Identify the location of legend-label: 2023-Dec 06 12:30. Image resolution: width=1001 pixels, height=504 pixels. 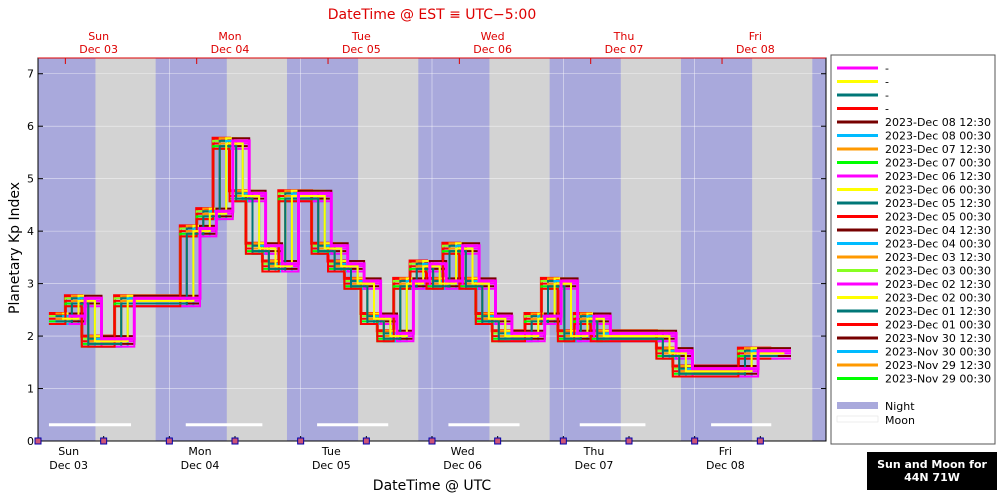
(938, 176).